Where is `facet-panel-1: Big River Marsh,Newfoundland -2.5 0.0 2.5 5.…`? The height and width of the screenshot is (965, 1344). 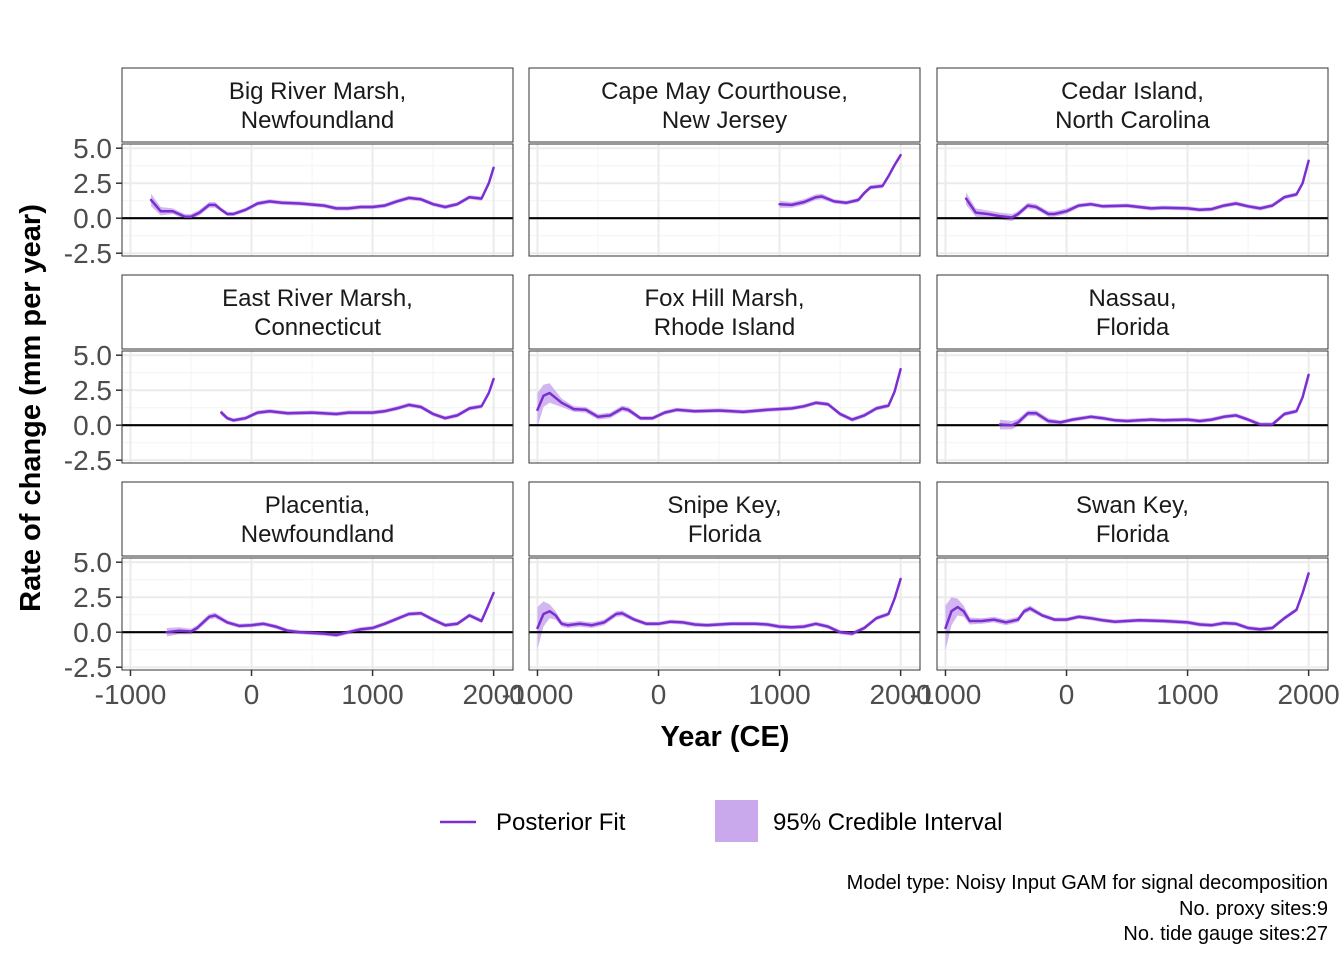 facet-panel-1: Big River Marsh,Newfoundland -2.5 0.0 2.5 5.… is located at coordinates (289, 168).